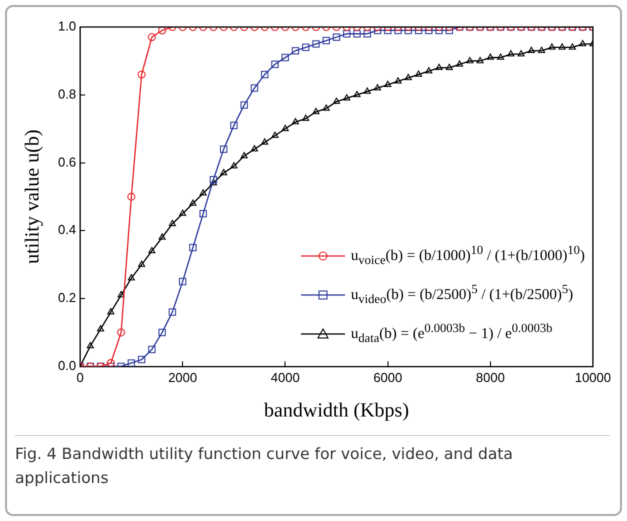  Describe the element at coordinates (67, 162) in the screenshot. I see `y-tick-label: 0.6` at that location.